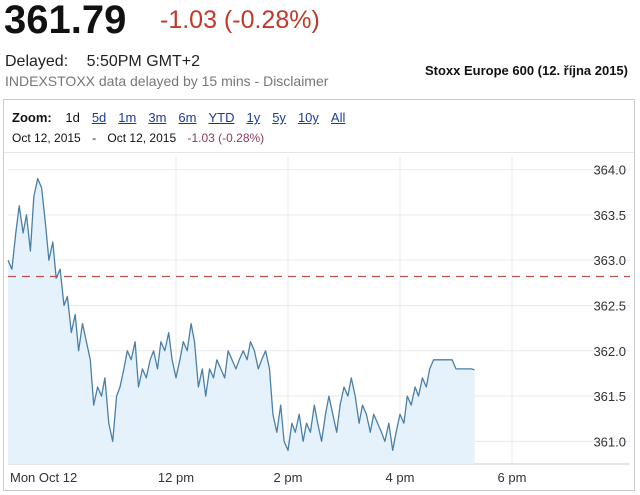  What do you see at coordinates (65, 21) in the screenshot?
I see `price-value: 361.79` at bounding box center [65, 21].